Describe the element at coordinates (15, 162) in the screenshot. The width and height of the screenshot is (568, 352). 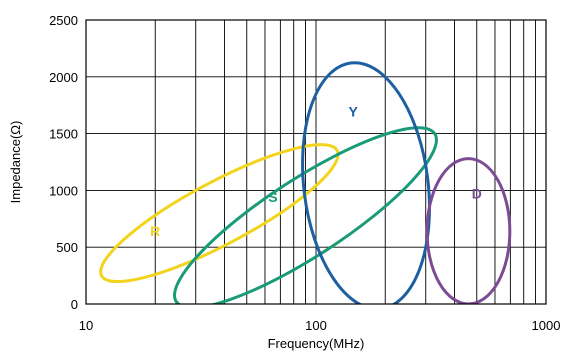
I see `y-axis-label: Impedance(Ω)` at that location.